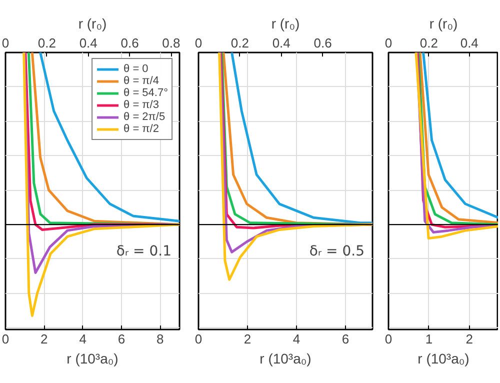  I want to click on x2-tick-label: 0.8, so click(171, 43).